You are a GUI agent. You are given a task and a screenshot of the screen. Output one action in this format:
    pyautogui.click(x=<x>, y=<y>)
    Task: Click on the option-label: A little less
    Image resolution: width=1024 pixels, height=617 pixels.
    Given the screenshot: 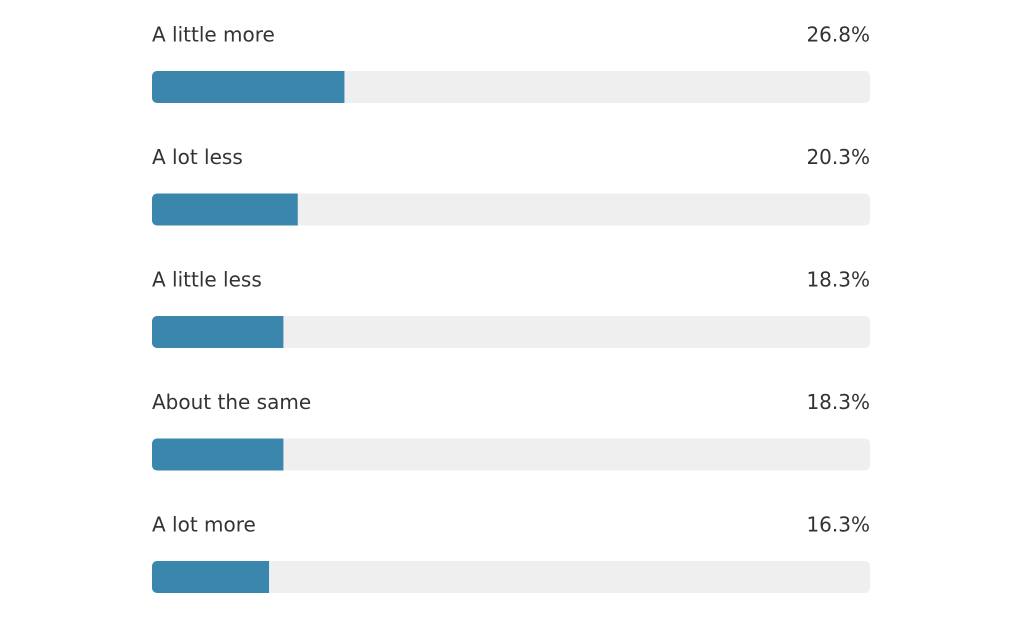 What is the action you would take?
    pyautogui.click(x=207, y=280)
    